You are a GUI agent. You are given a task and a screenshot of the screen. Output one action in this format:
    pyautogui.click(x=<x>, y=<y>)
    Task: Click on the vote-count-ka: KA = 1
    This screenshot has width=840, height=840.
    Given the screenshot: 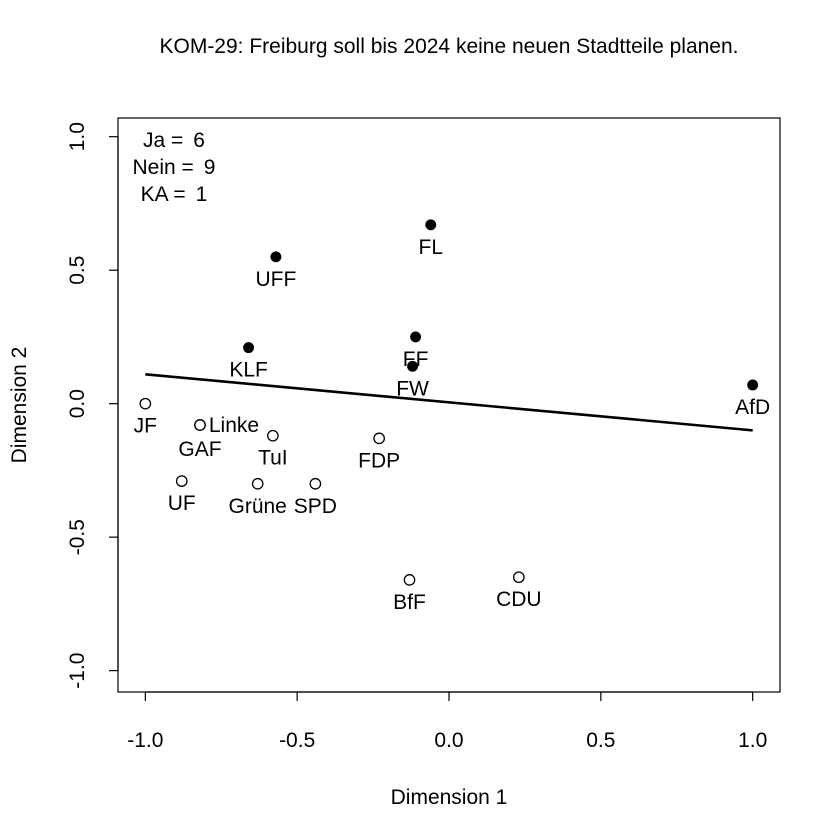 What is the action you would take?
    pyautogui.click(x=174, y=194)
    